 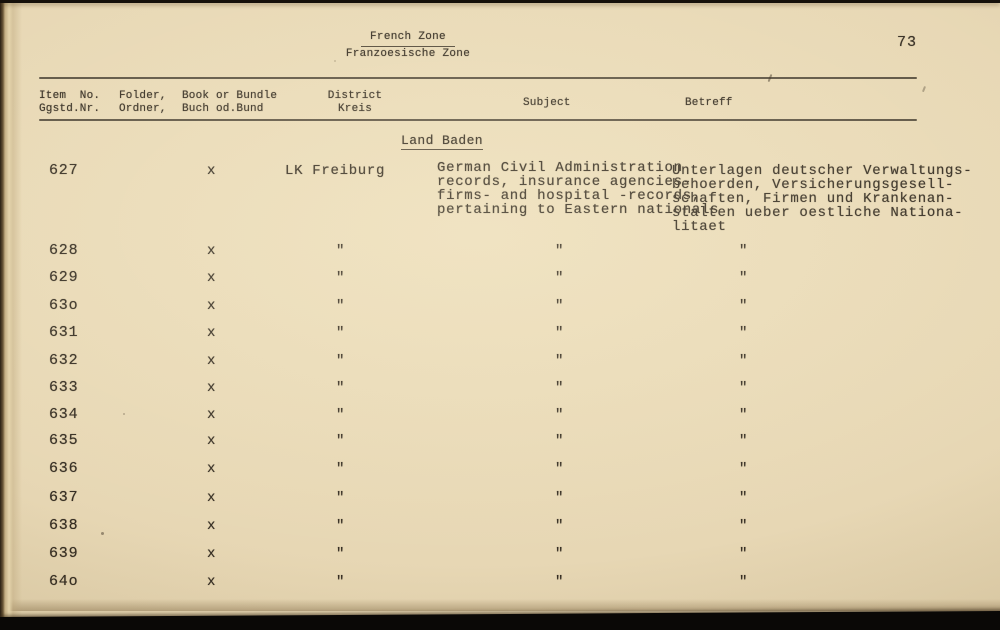 I want to click on item-number: 629, so click(x=64, y=277).